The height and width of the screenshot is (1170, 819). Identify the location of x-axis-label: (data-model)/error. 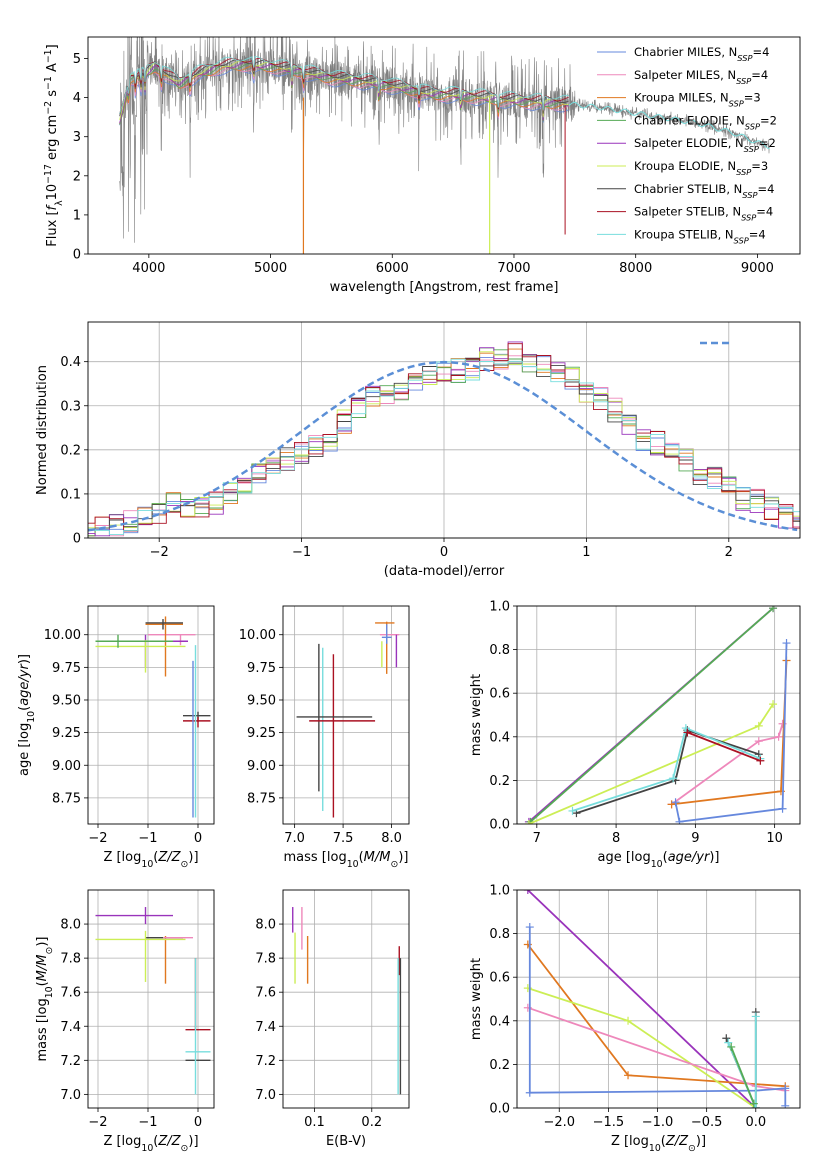
(444, 571).